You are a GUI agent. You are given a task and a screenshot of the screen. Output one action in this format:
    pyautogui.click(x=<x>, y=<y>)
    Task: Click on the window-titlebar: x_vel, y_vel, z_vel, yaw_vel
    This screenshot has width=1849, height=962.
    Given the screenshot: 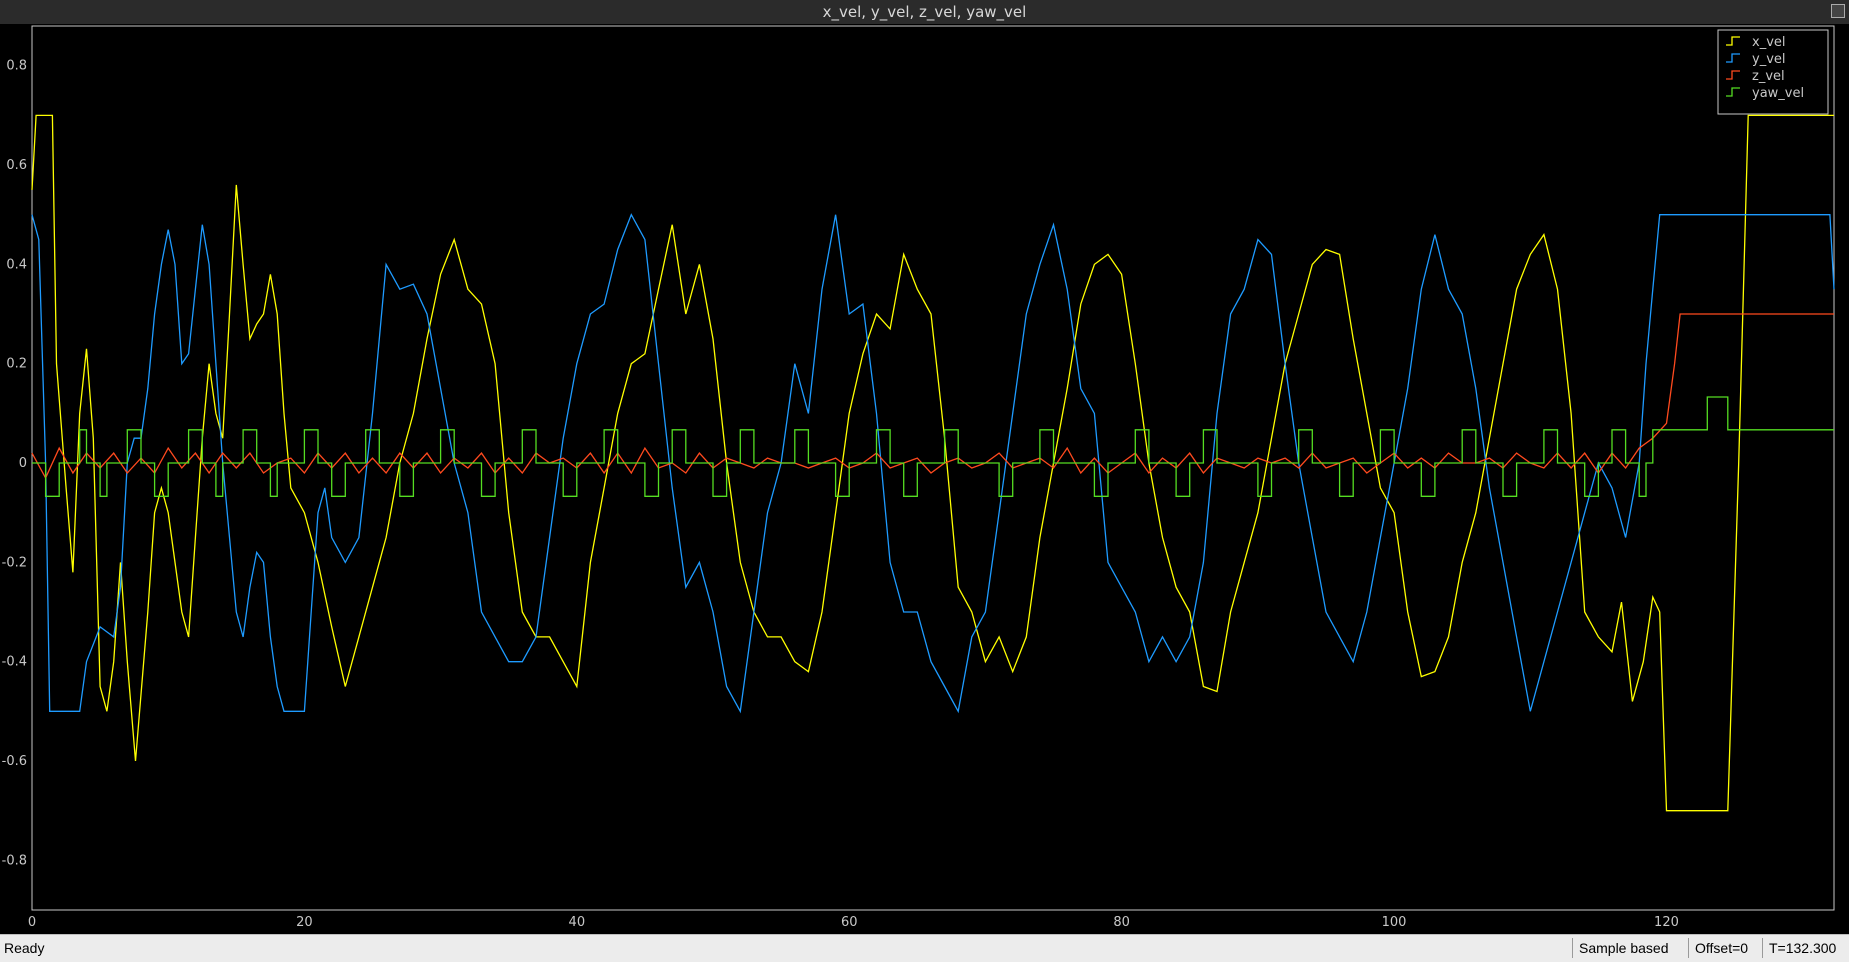 What is the action you would take?
    pyautogui.click(x=924, y=12)
    